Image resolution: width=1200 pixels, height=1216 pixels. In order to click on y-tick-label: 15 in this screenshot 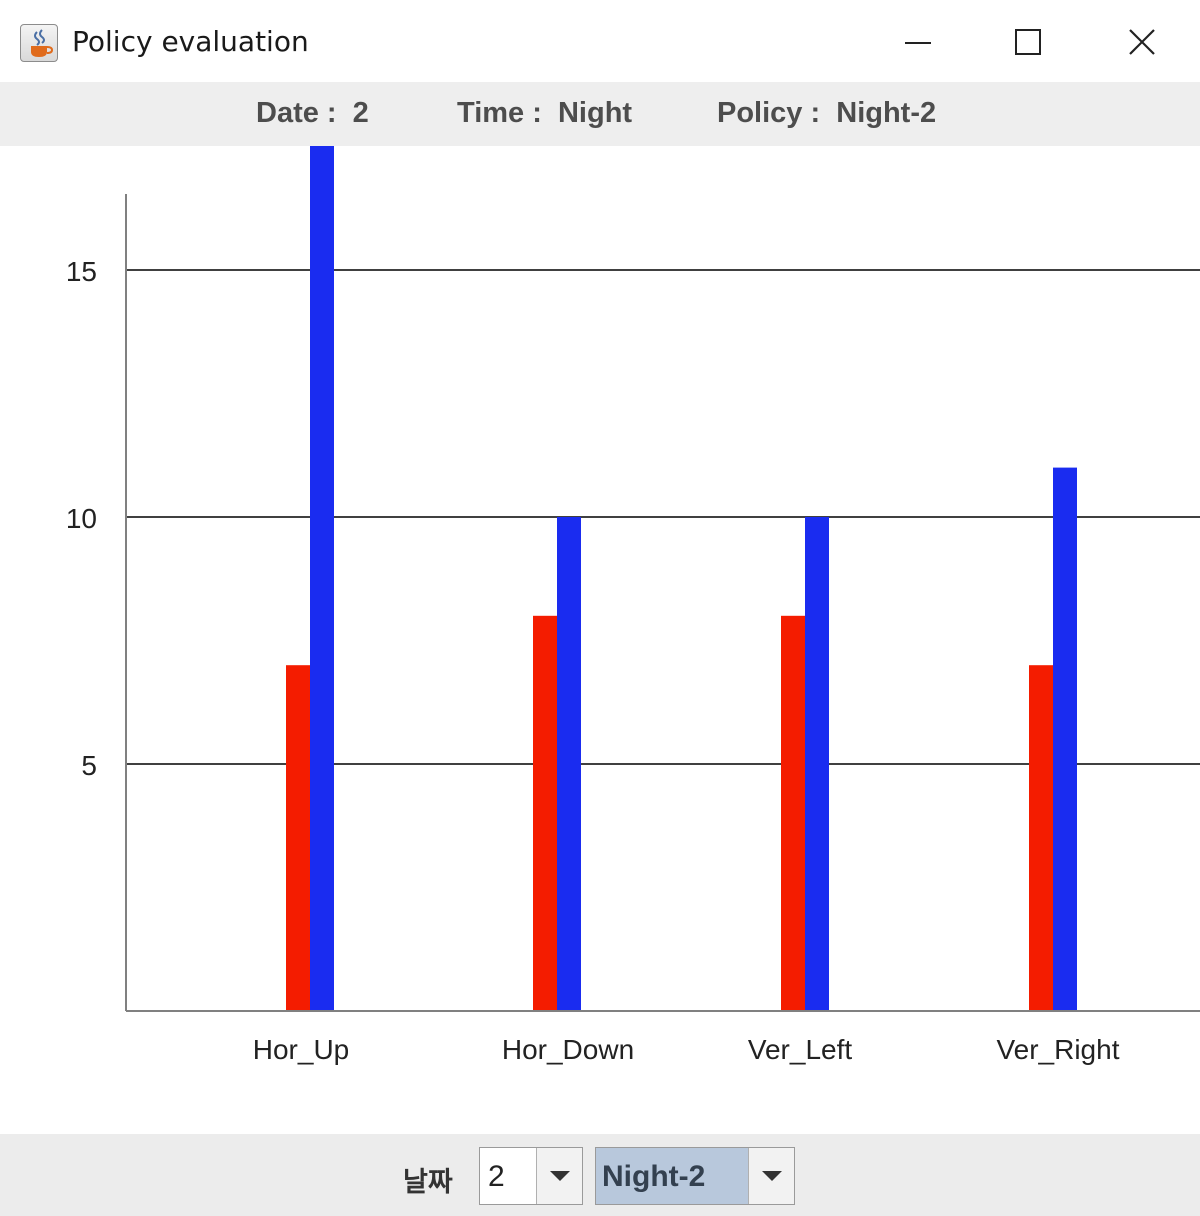, I will do `click(81, 271)`.